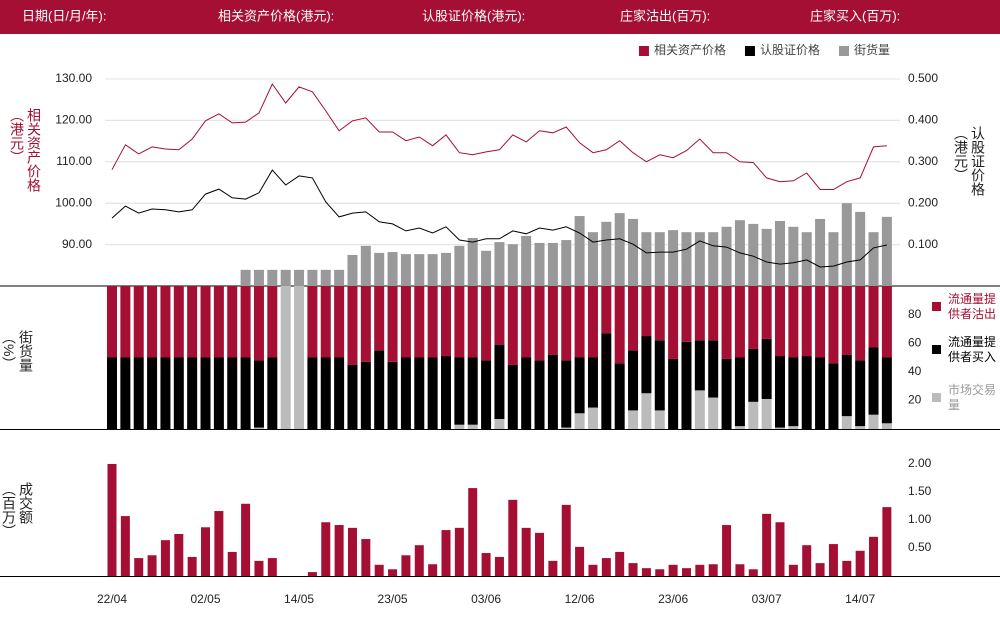 The height and width of the screenshot is (620, 1000). I want to click on y-tick-label: 1.00, so click(920, 519).